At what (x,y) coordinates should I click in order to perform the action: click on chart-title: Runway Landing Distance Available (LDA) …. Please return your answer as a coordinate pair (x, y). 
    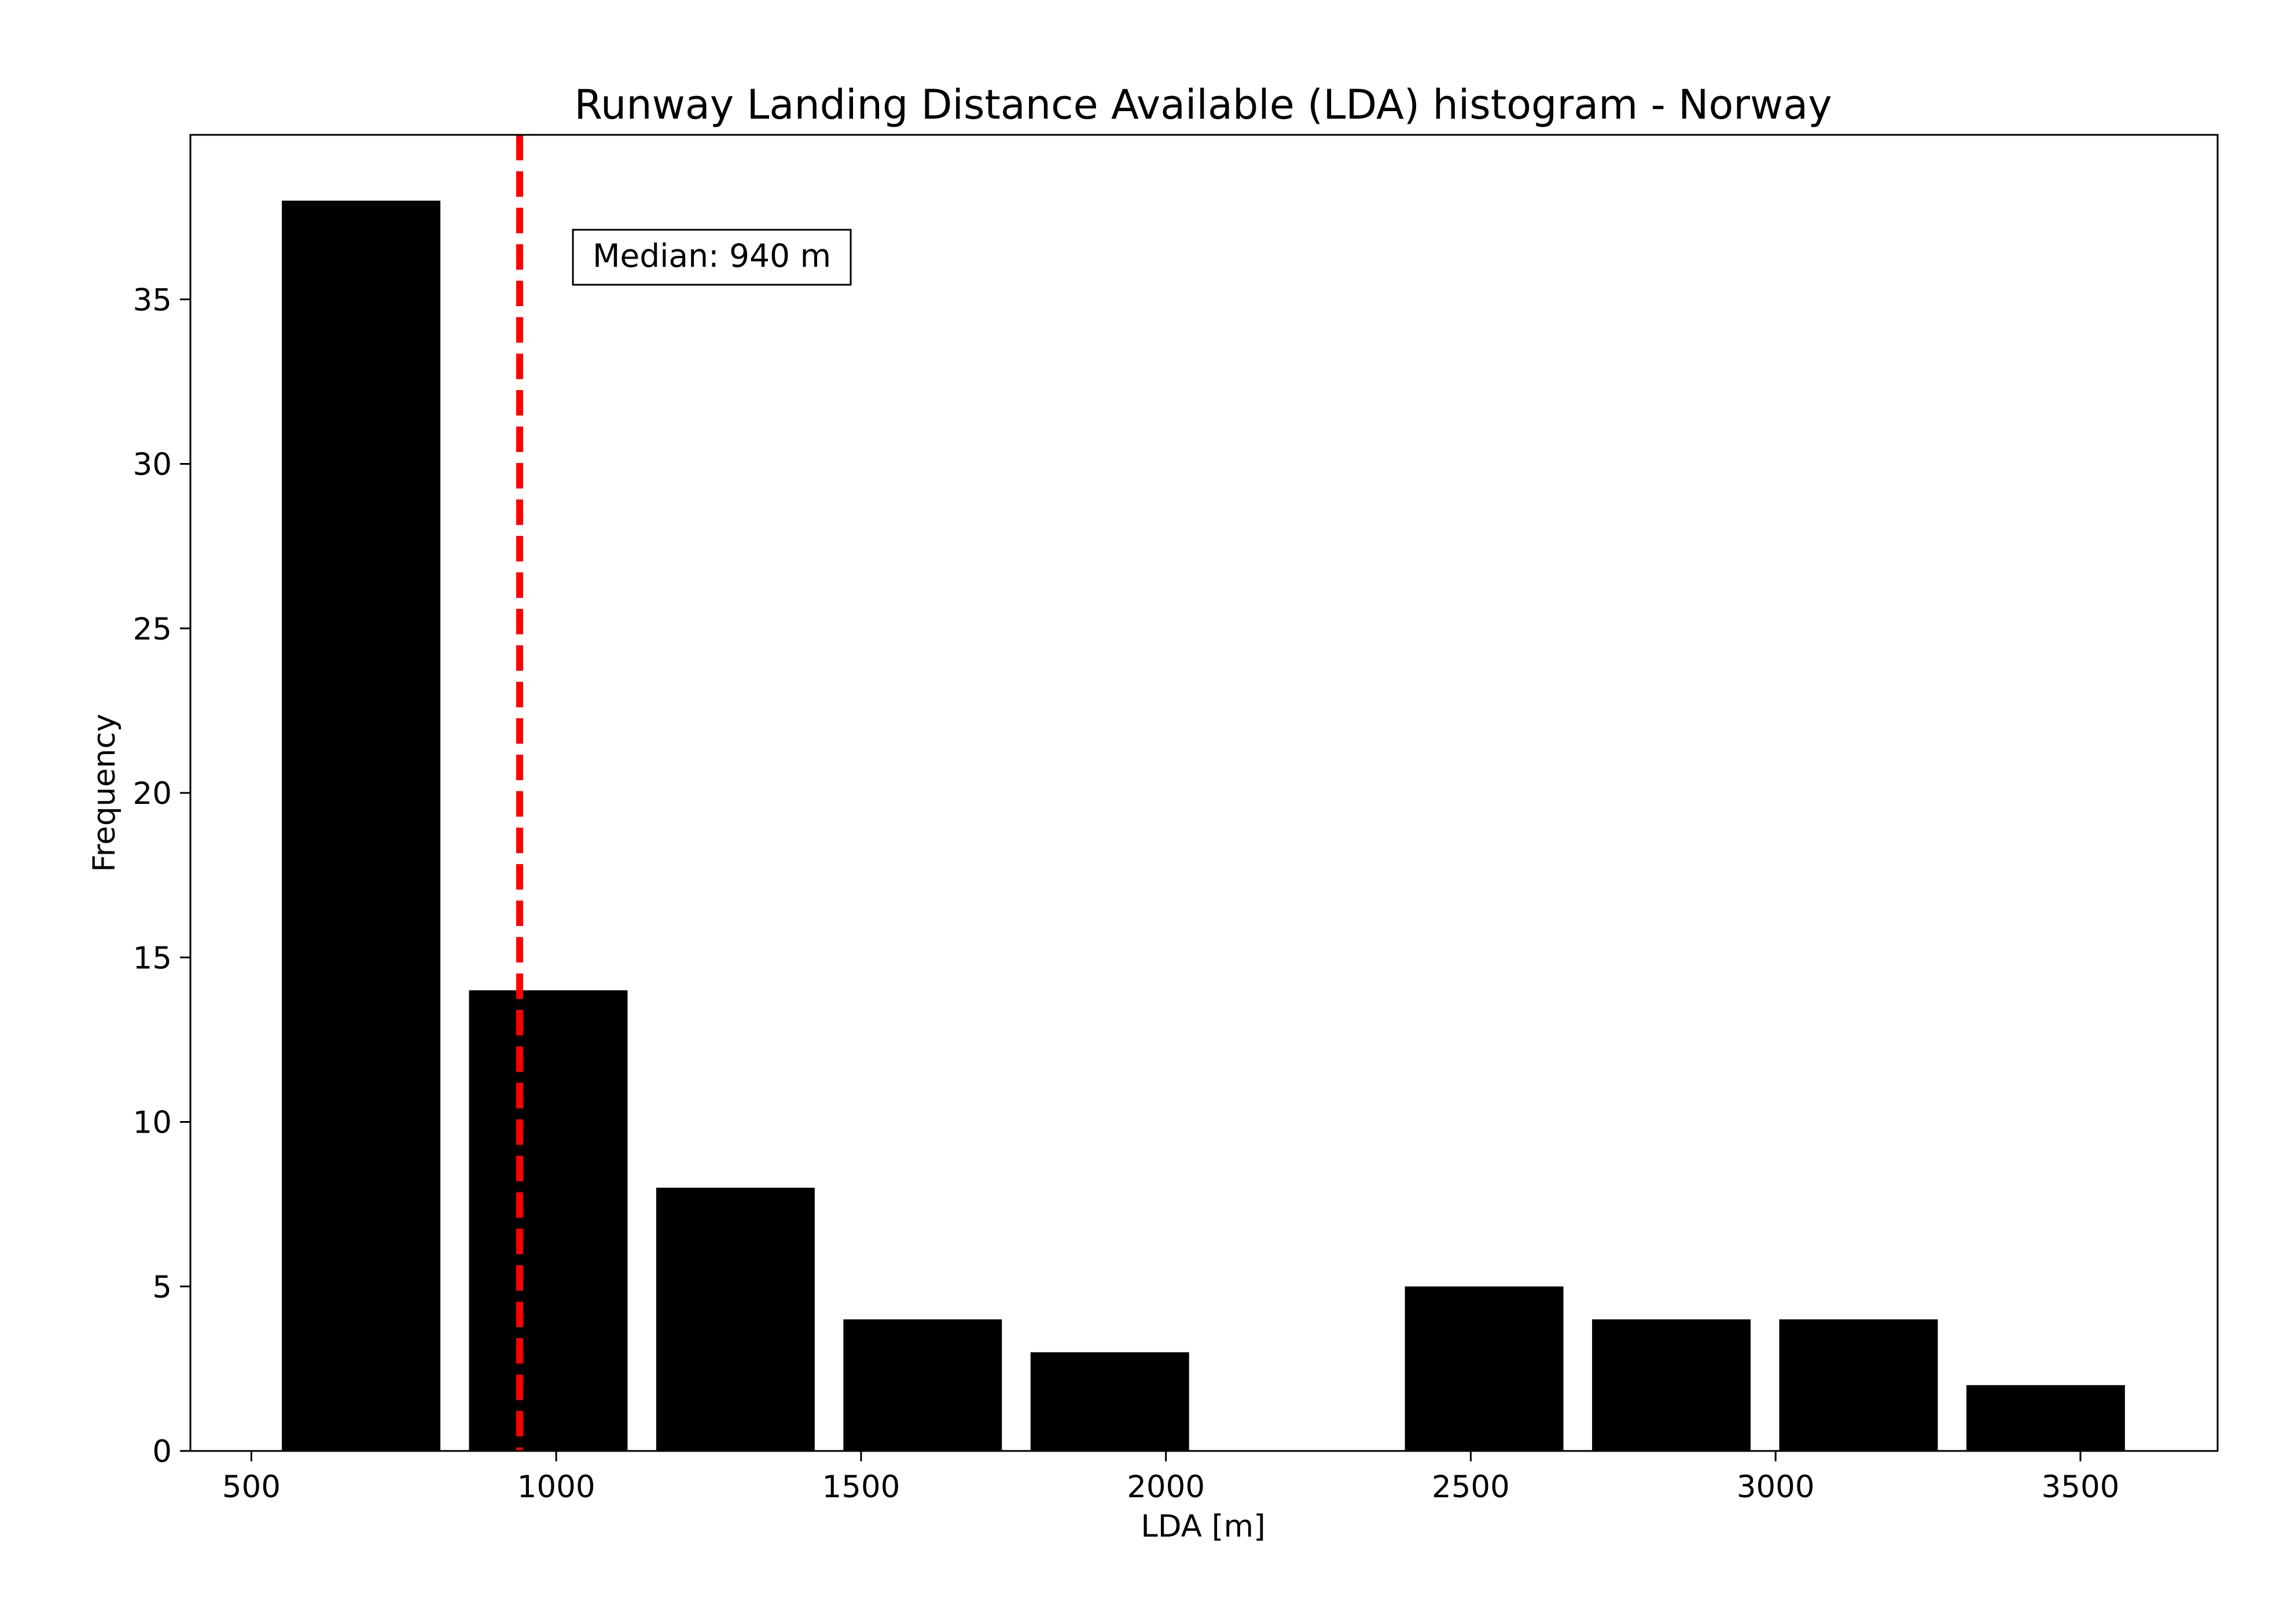
    Looking at the image, I should click on (1203, 105).